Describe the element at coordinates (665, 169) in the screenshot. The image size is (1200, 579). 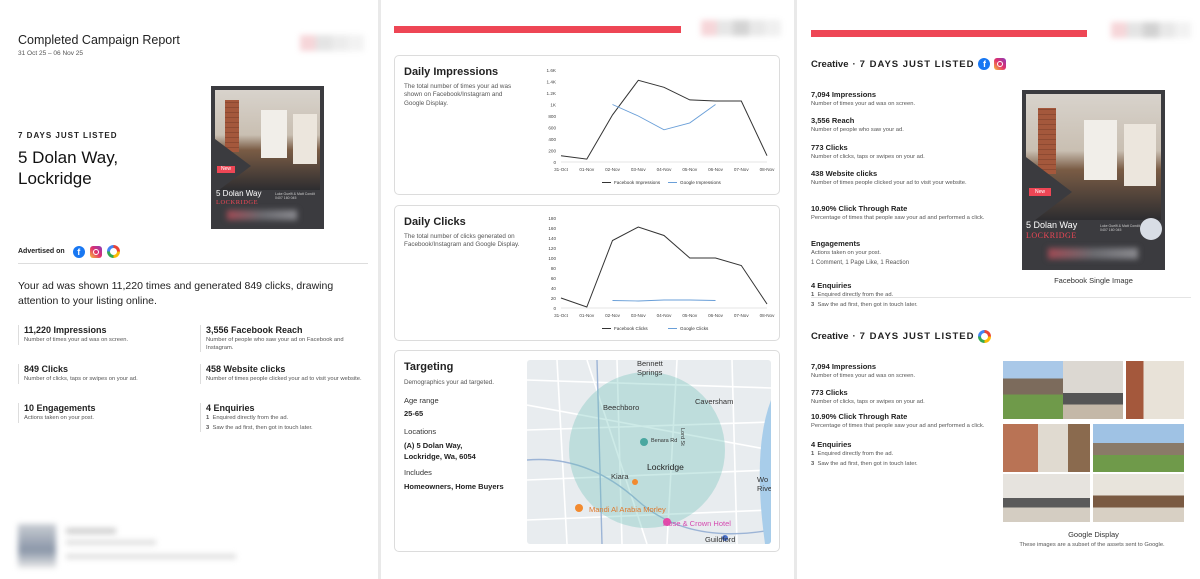
I see `x-tick-label: 04-Nov` at that location.